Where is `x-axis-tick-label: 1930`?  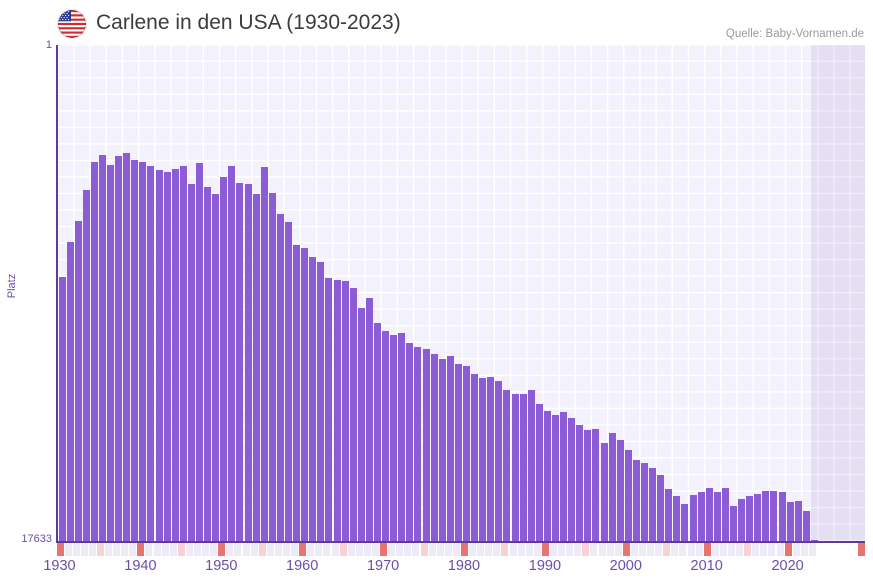
x-axis-tick-label: 1930 is located at coordinates (59, 566).